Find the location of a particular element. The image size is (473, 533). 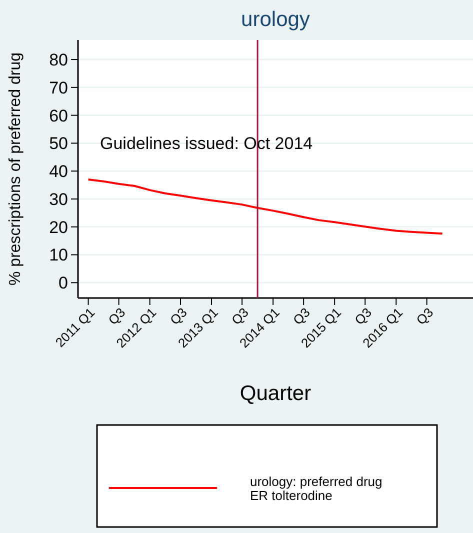

y-tick-label: 10 is located at coordinates (58, 255).